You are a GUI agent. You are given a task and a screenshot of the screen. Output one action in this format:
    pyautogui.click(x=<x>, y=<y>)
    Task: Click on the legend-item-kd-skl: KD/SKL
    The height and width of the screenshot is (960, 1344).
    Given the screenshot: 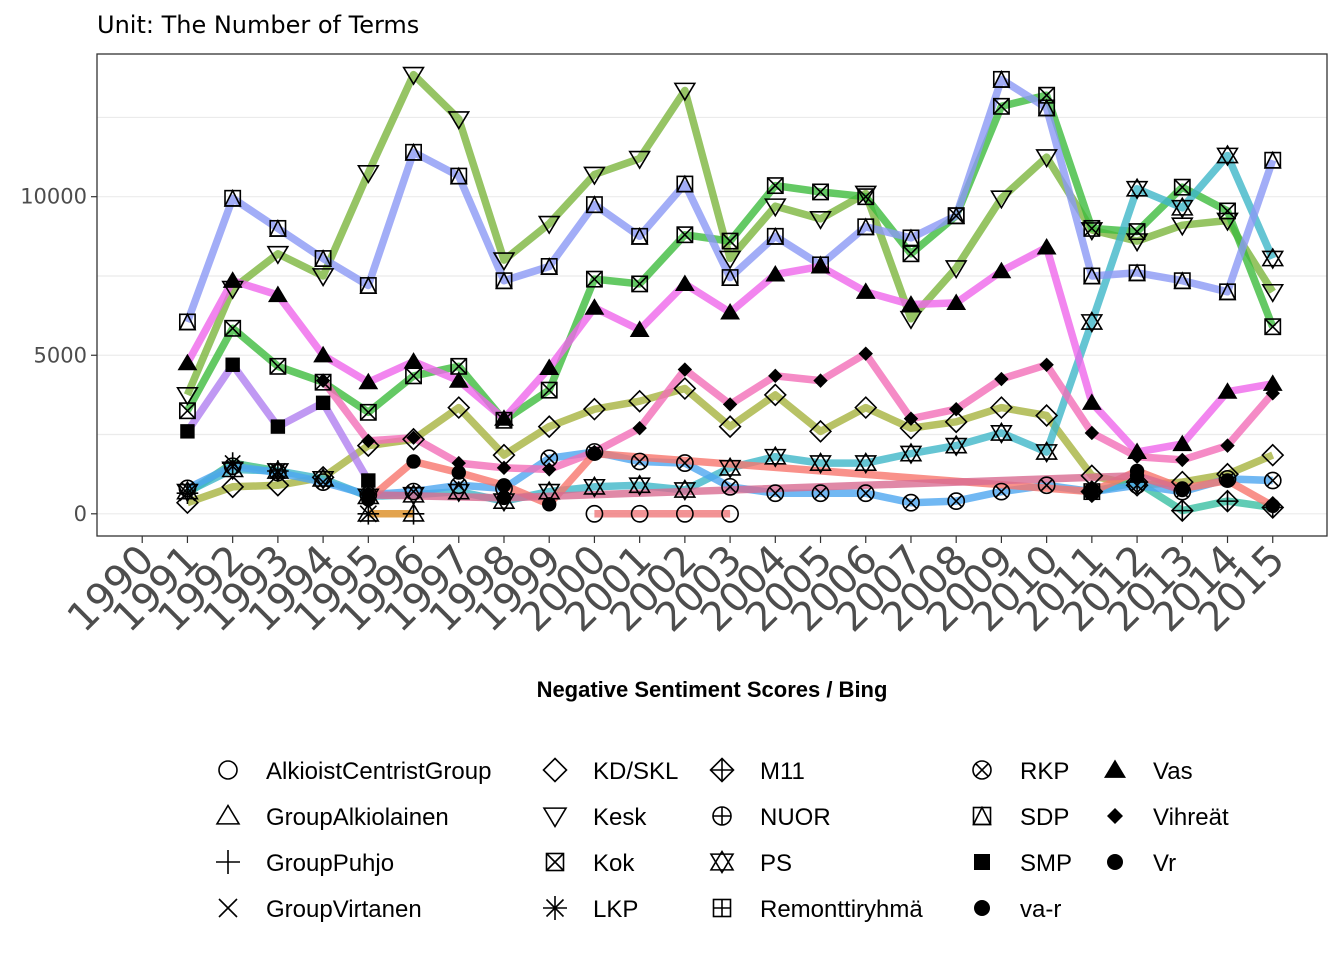 What is the action you would take?
    pyautogui.click(x=610, y=771)
    